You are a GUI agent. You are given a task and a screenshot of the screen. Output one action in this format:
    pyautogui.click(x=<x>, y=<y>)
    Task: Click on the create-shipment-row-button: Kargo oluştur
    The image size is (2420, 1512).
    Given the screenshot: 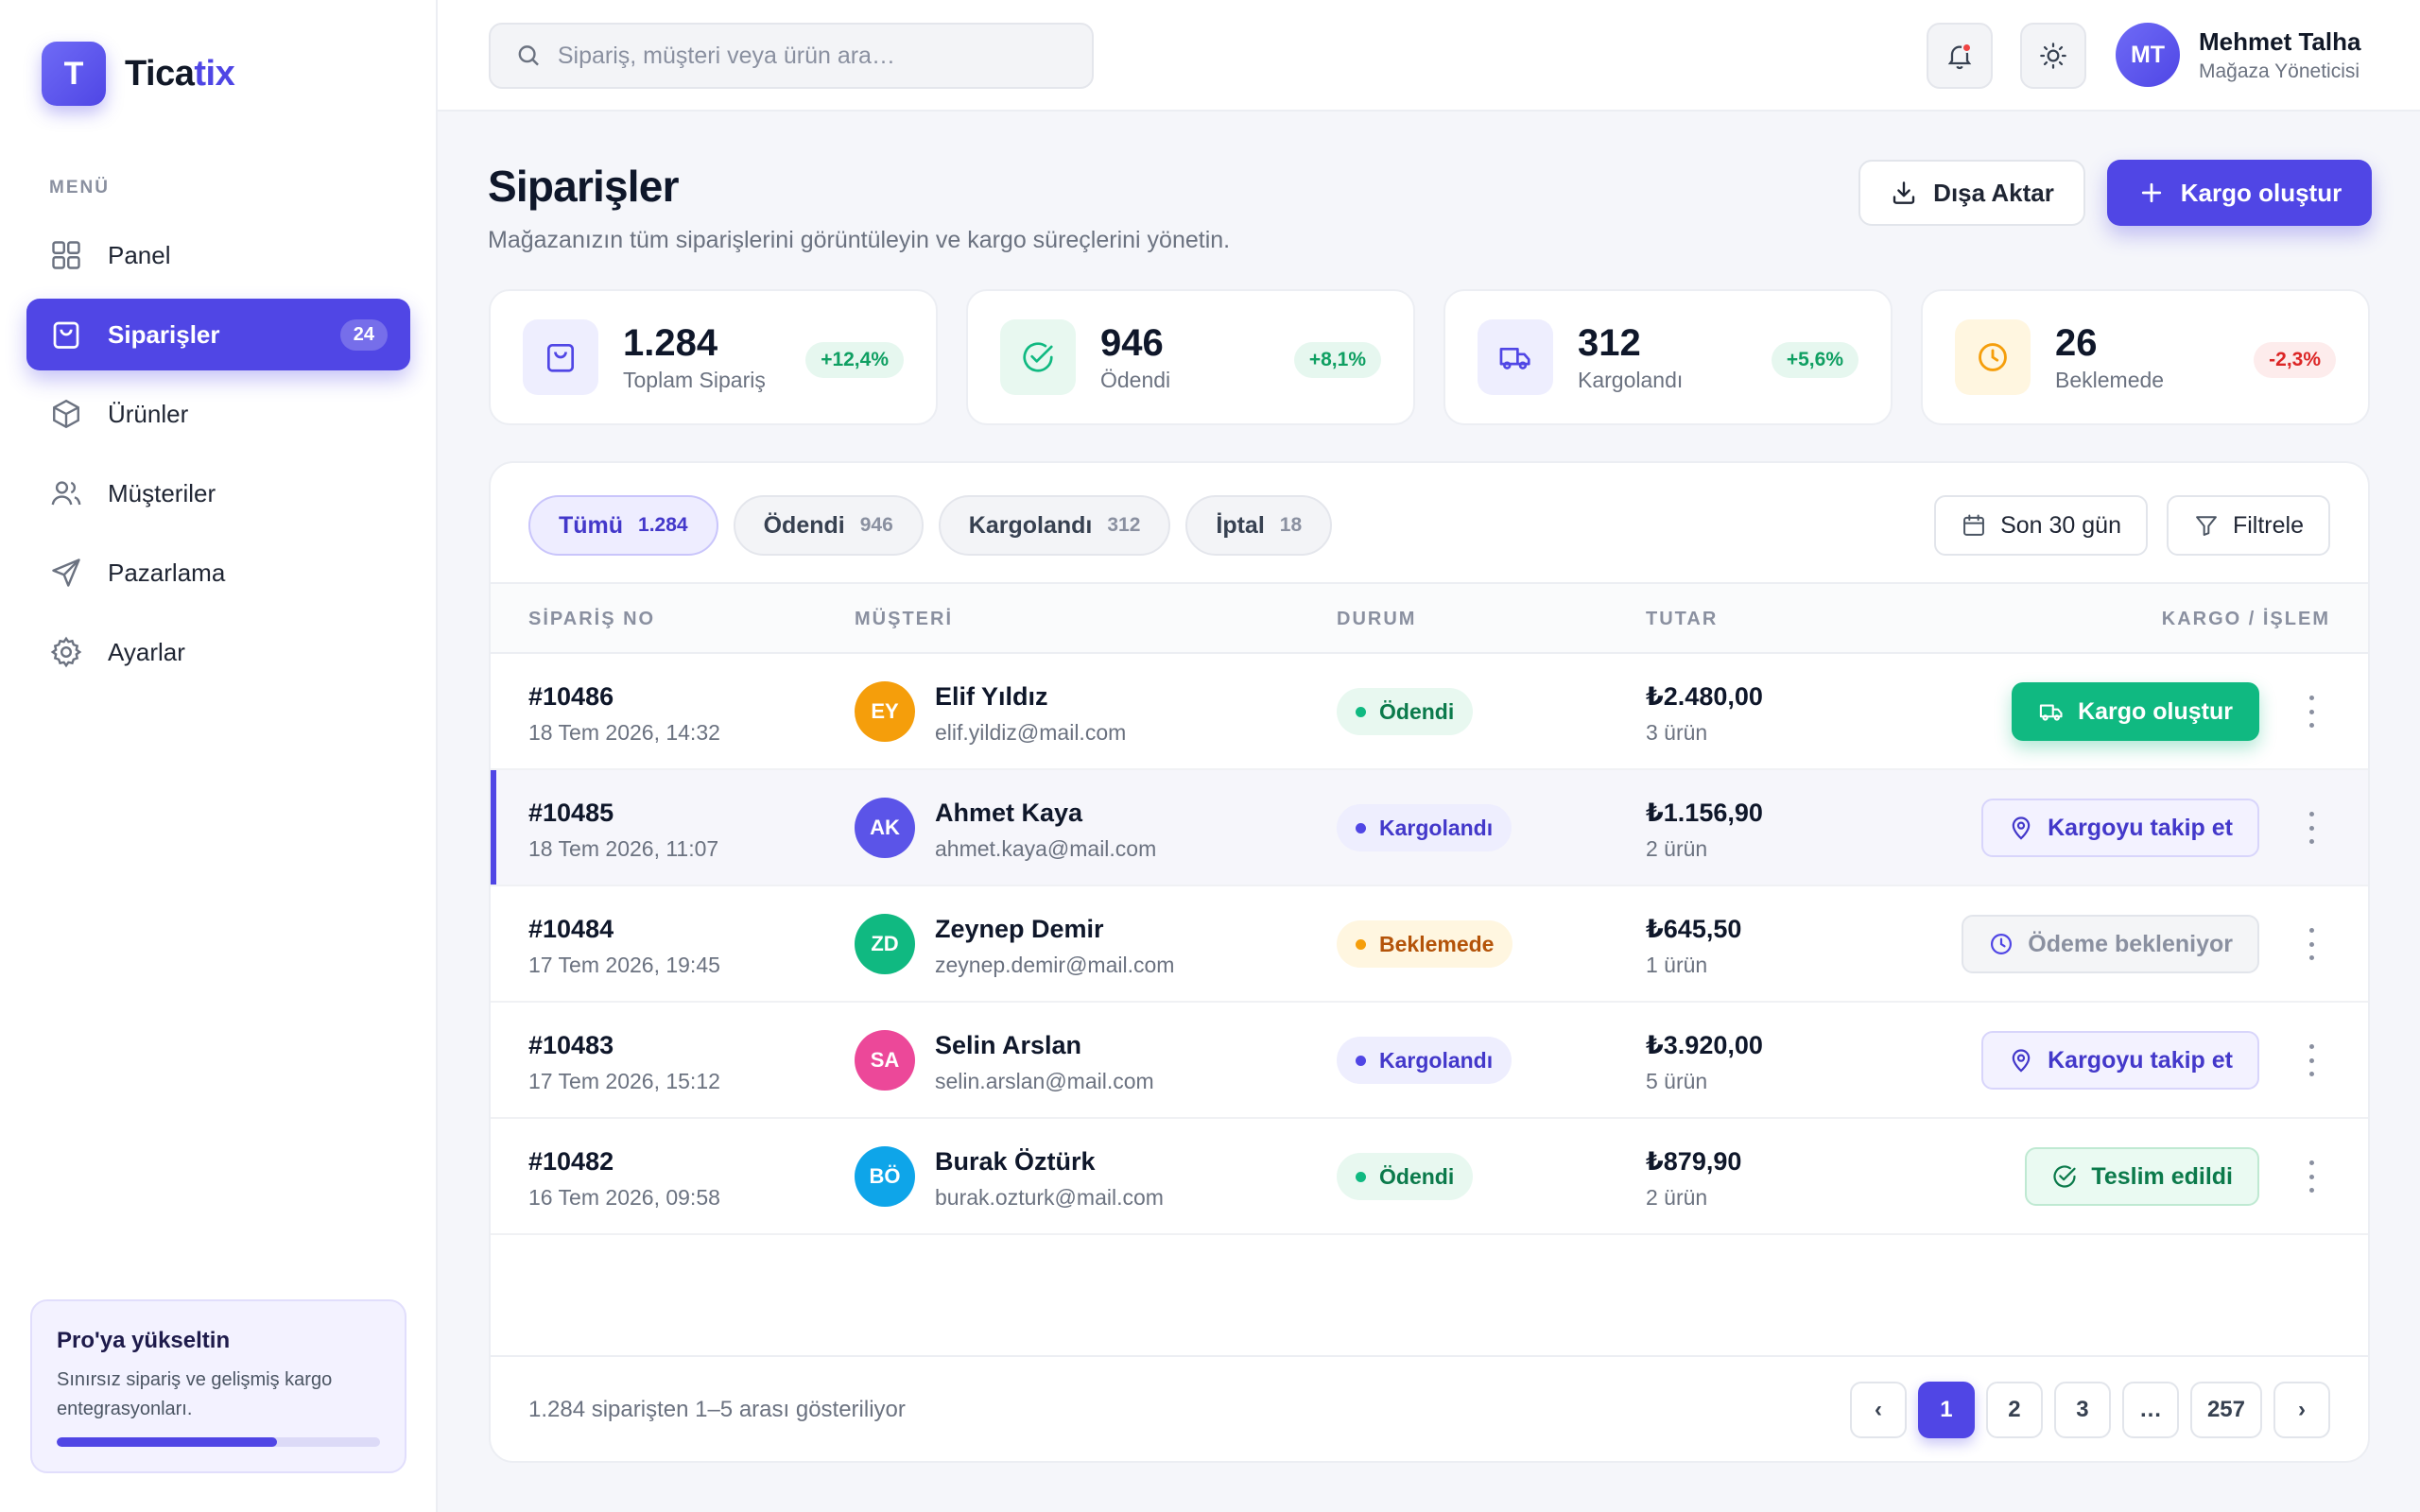 What is the action you would take?
    pyautogui.click(x=2135, y=711)
    